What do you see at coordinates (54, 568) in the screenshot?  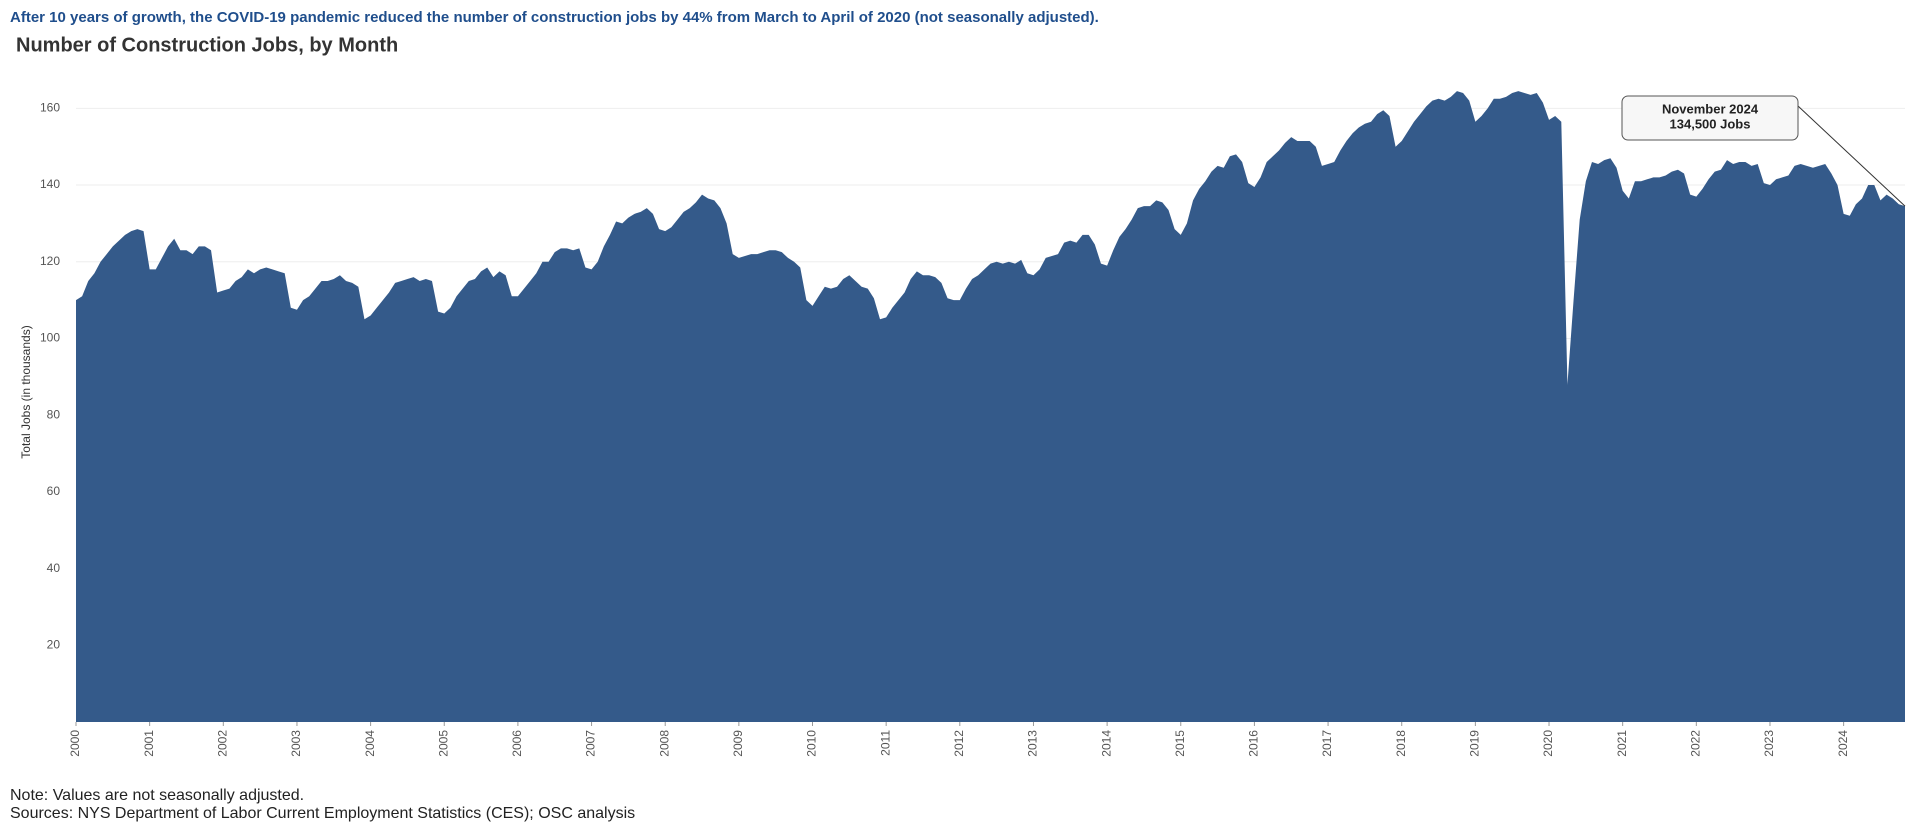 I see `y-tick-label: 40` at bounding box center [54, 568].